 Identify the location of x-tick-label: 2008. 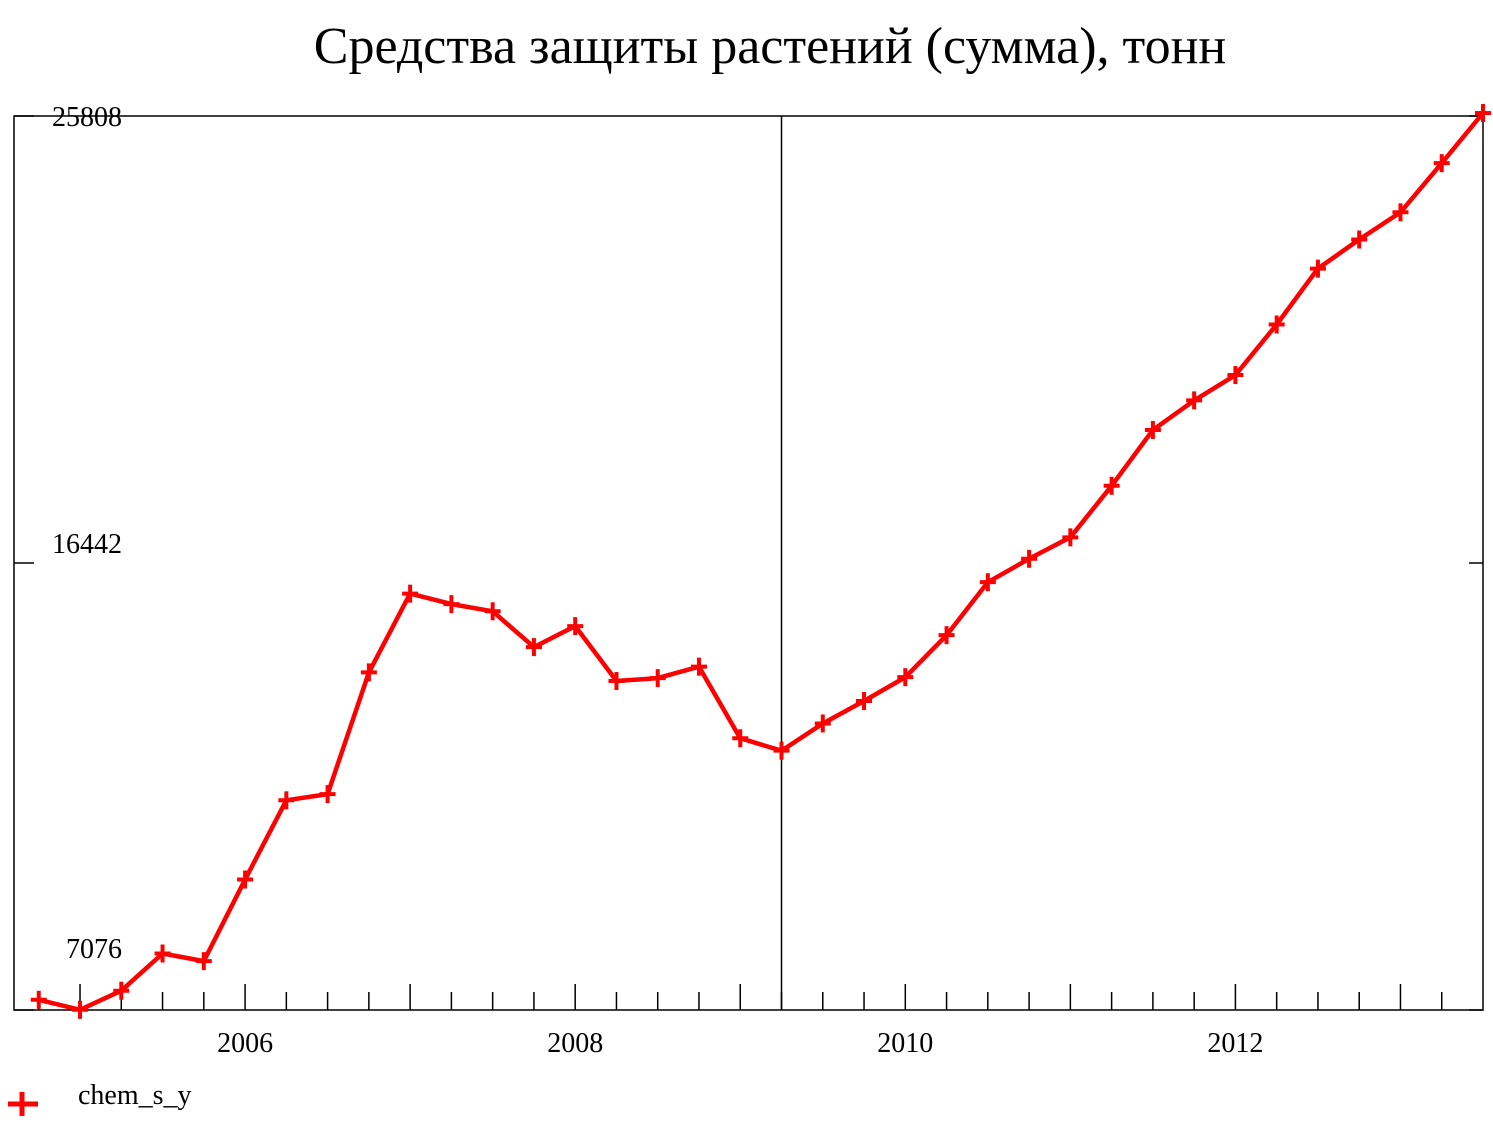
(575, 1043).